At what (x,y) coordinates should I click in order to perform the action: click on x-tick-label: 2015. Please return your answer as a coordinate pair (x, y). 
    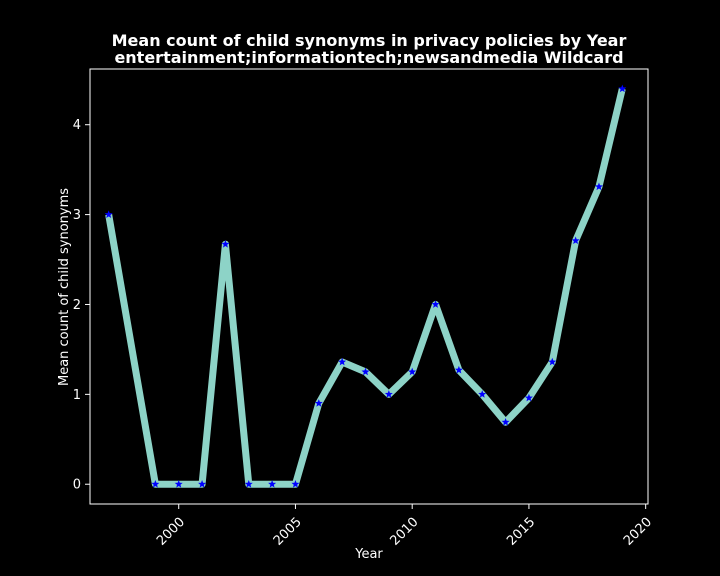
    Looking at the image, I should click on (521, 532).